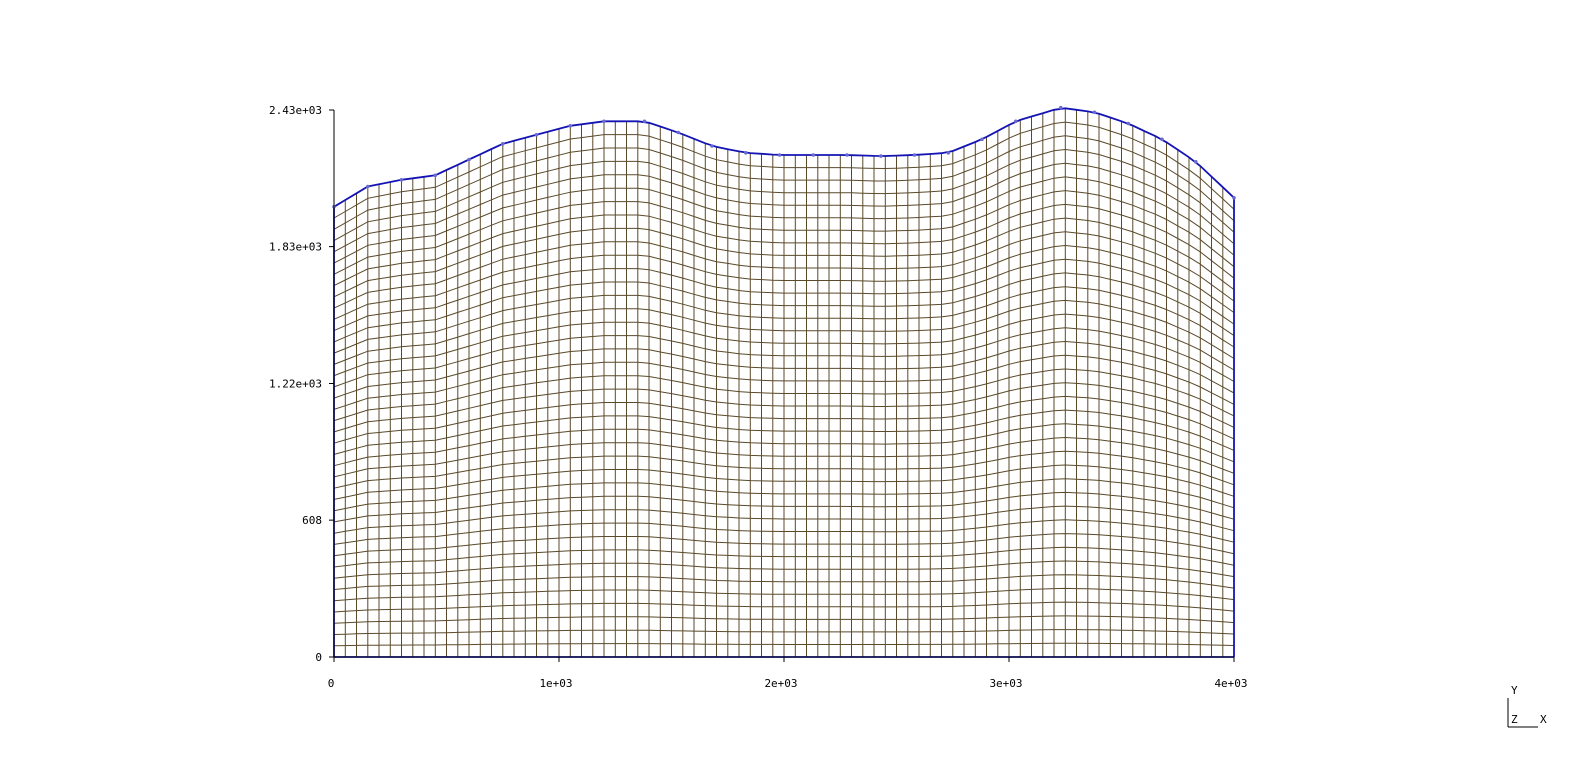 This screenshot has height=774, width=1577. Describe the element at coordinates (780, 683) in the screenshot. I see `x-tick-label: 2e+03` at that location.